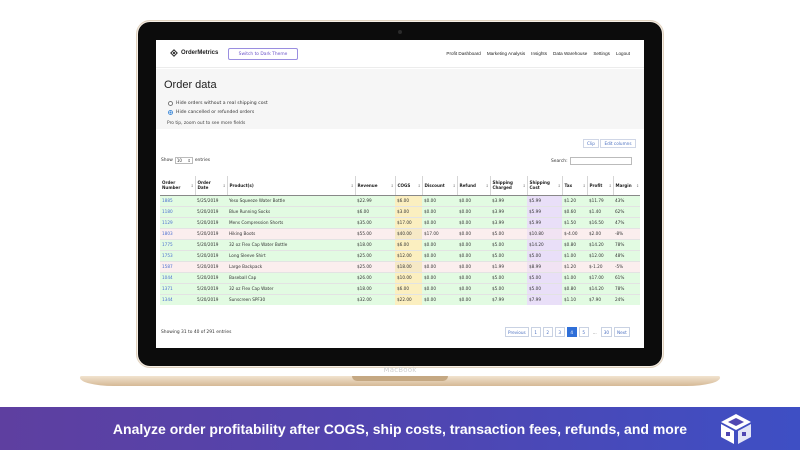  I want to click on pagination: Previous 1 2 3 4 5... 30 Next, so click(567, 332).